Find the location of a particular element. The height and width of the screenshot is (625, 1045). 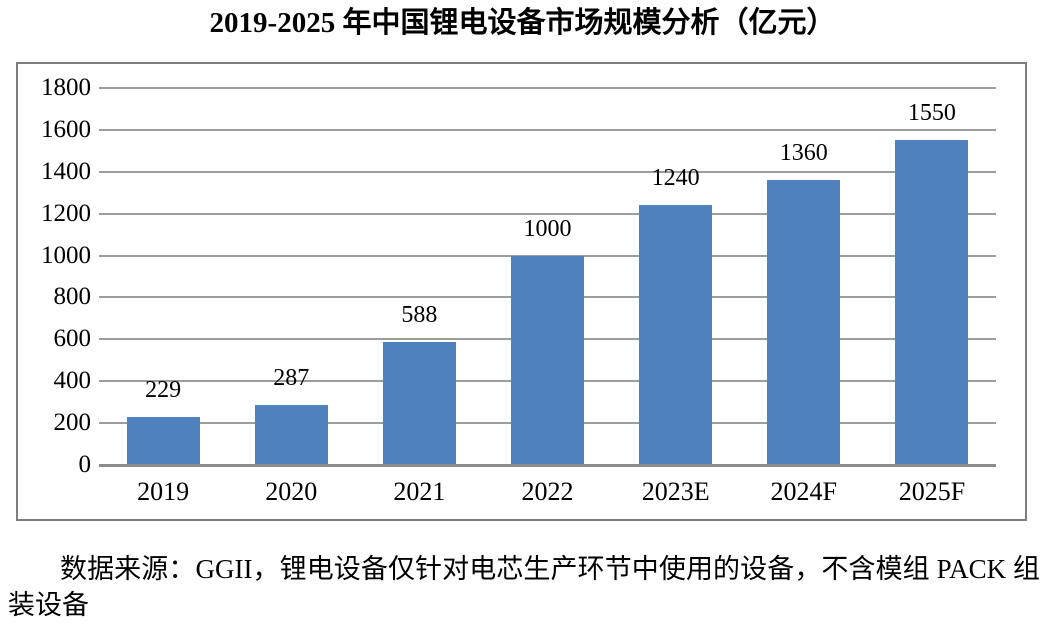

bar-2020 is located at coordinates (291, 434).